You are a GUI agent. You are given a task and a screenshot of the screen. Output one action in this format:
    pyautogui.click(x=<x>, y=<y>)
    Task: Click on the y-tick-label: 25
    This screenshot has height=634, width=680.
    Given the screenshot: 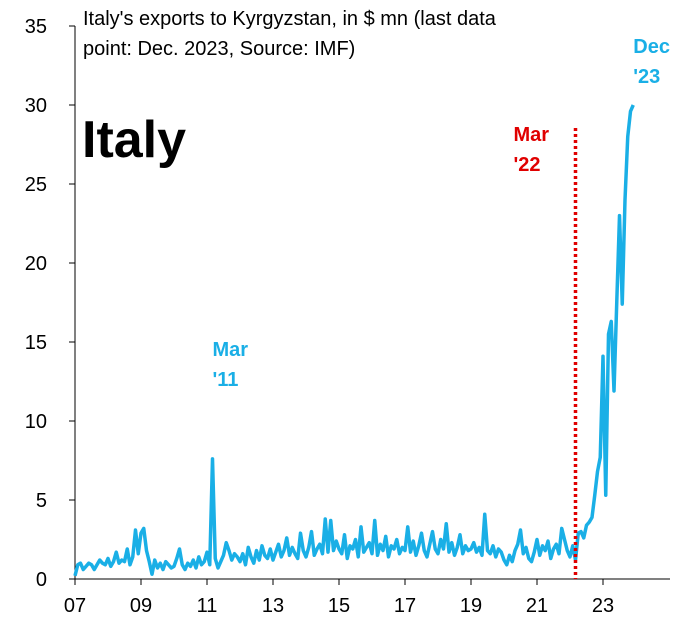 What is the action you would take?
    pyautogui.click(x=36, y=185)
    